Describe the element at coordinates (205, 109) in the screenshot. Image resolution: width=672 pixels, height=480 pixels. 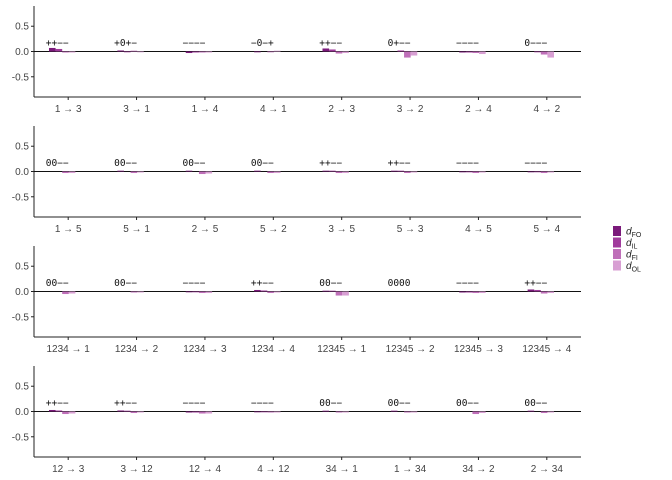
I see `x-tick-label: 1 → 4` at that location.